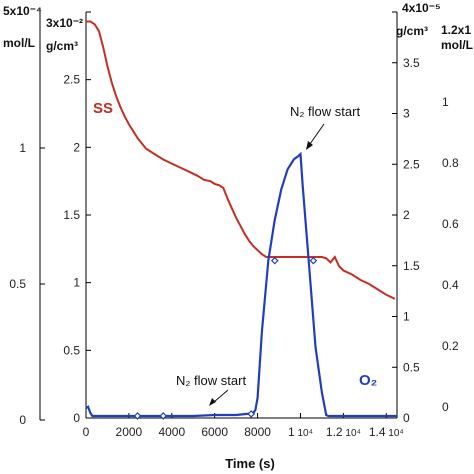  Describe the element at coordinates (27, 284) in the screenshot. I see `far-left-y-axis-ticks: 00.51` at that location.